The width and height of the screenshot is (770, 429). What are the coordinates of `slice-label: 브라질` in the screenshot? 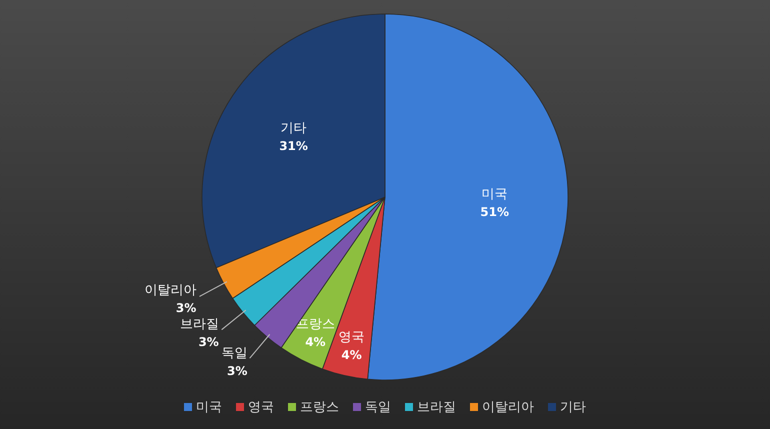 It's located at (199, 324).